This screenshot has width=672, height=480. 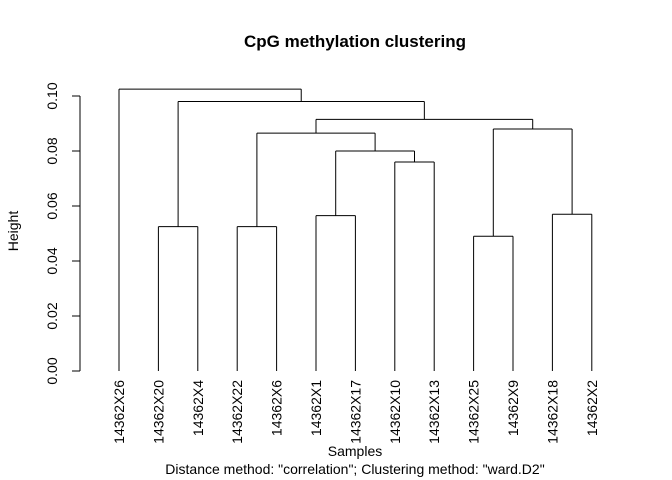 What do you see at coordinates (592, 408) in the screenshot?
I see `leaf-label-12: 14362X2` at bounding box center [592, 408].